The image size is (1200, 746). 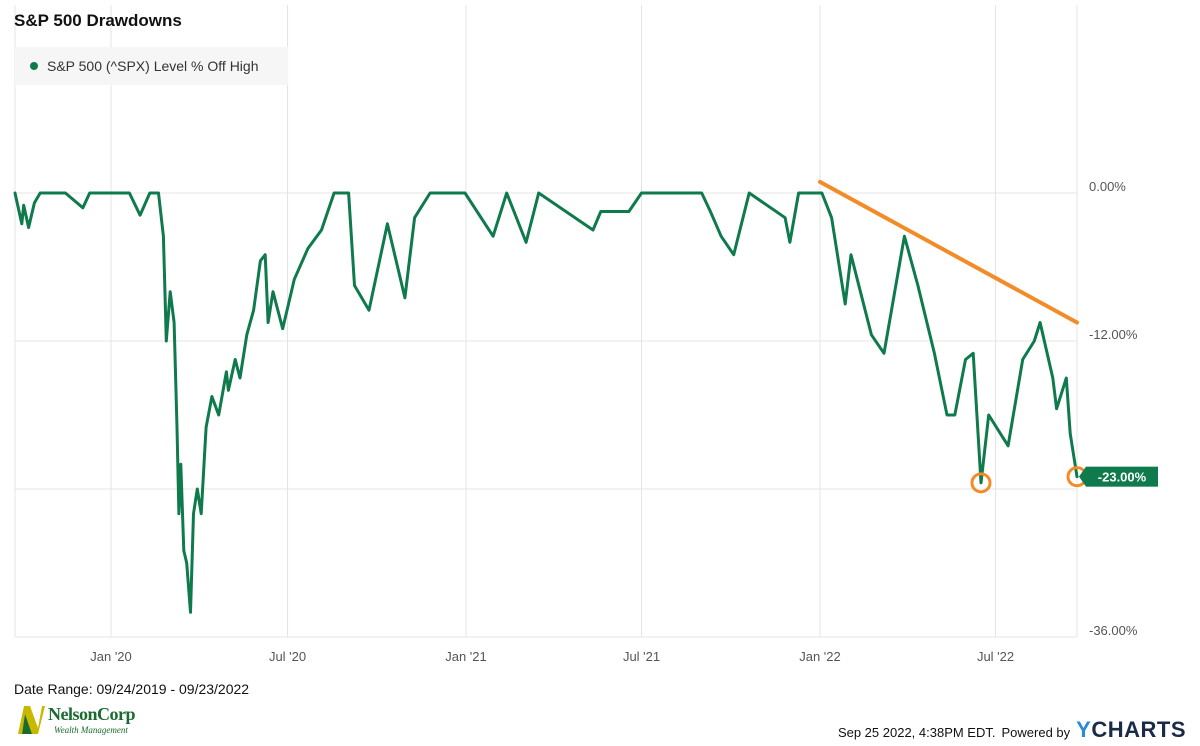 I want to click on powered-by-label: Powered by, so click(x=1036, y=732).